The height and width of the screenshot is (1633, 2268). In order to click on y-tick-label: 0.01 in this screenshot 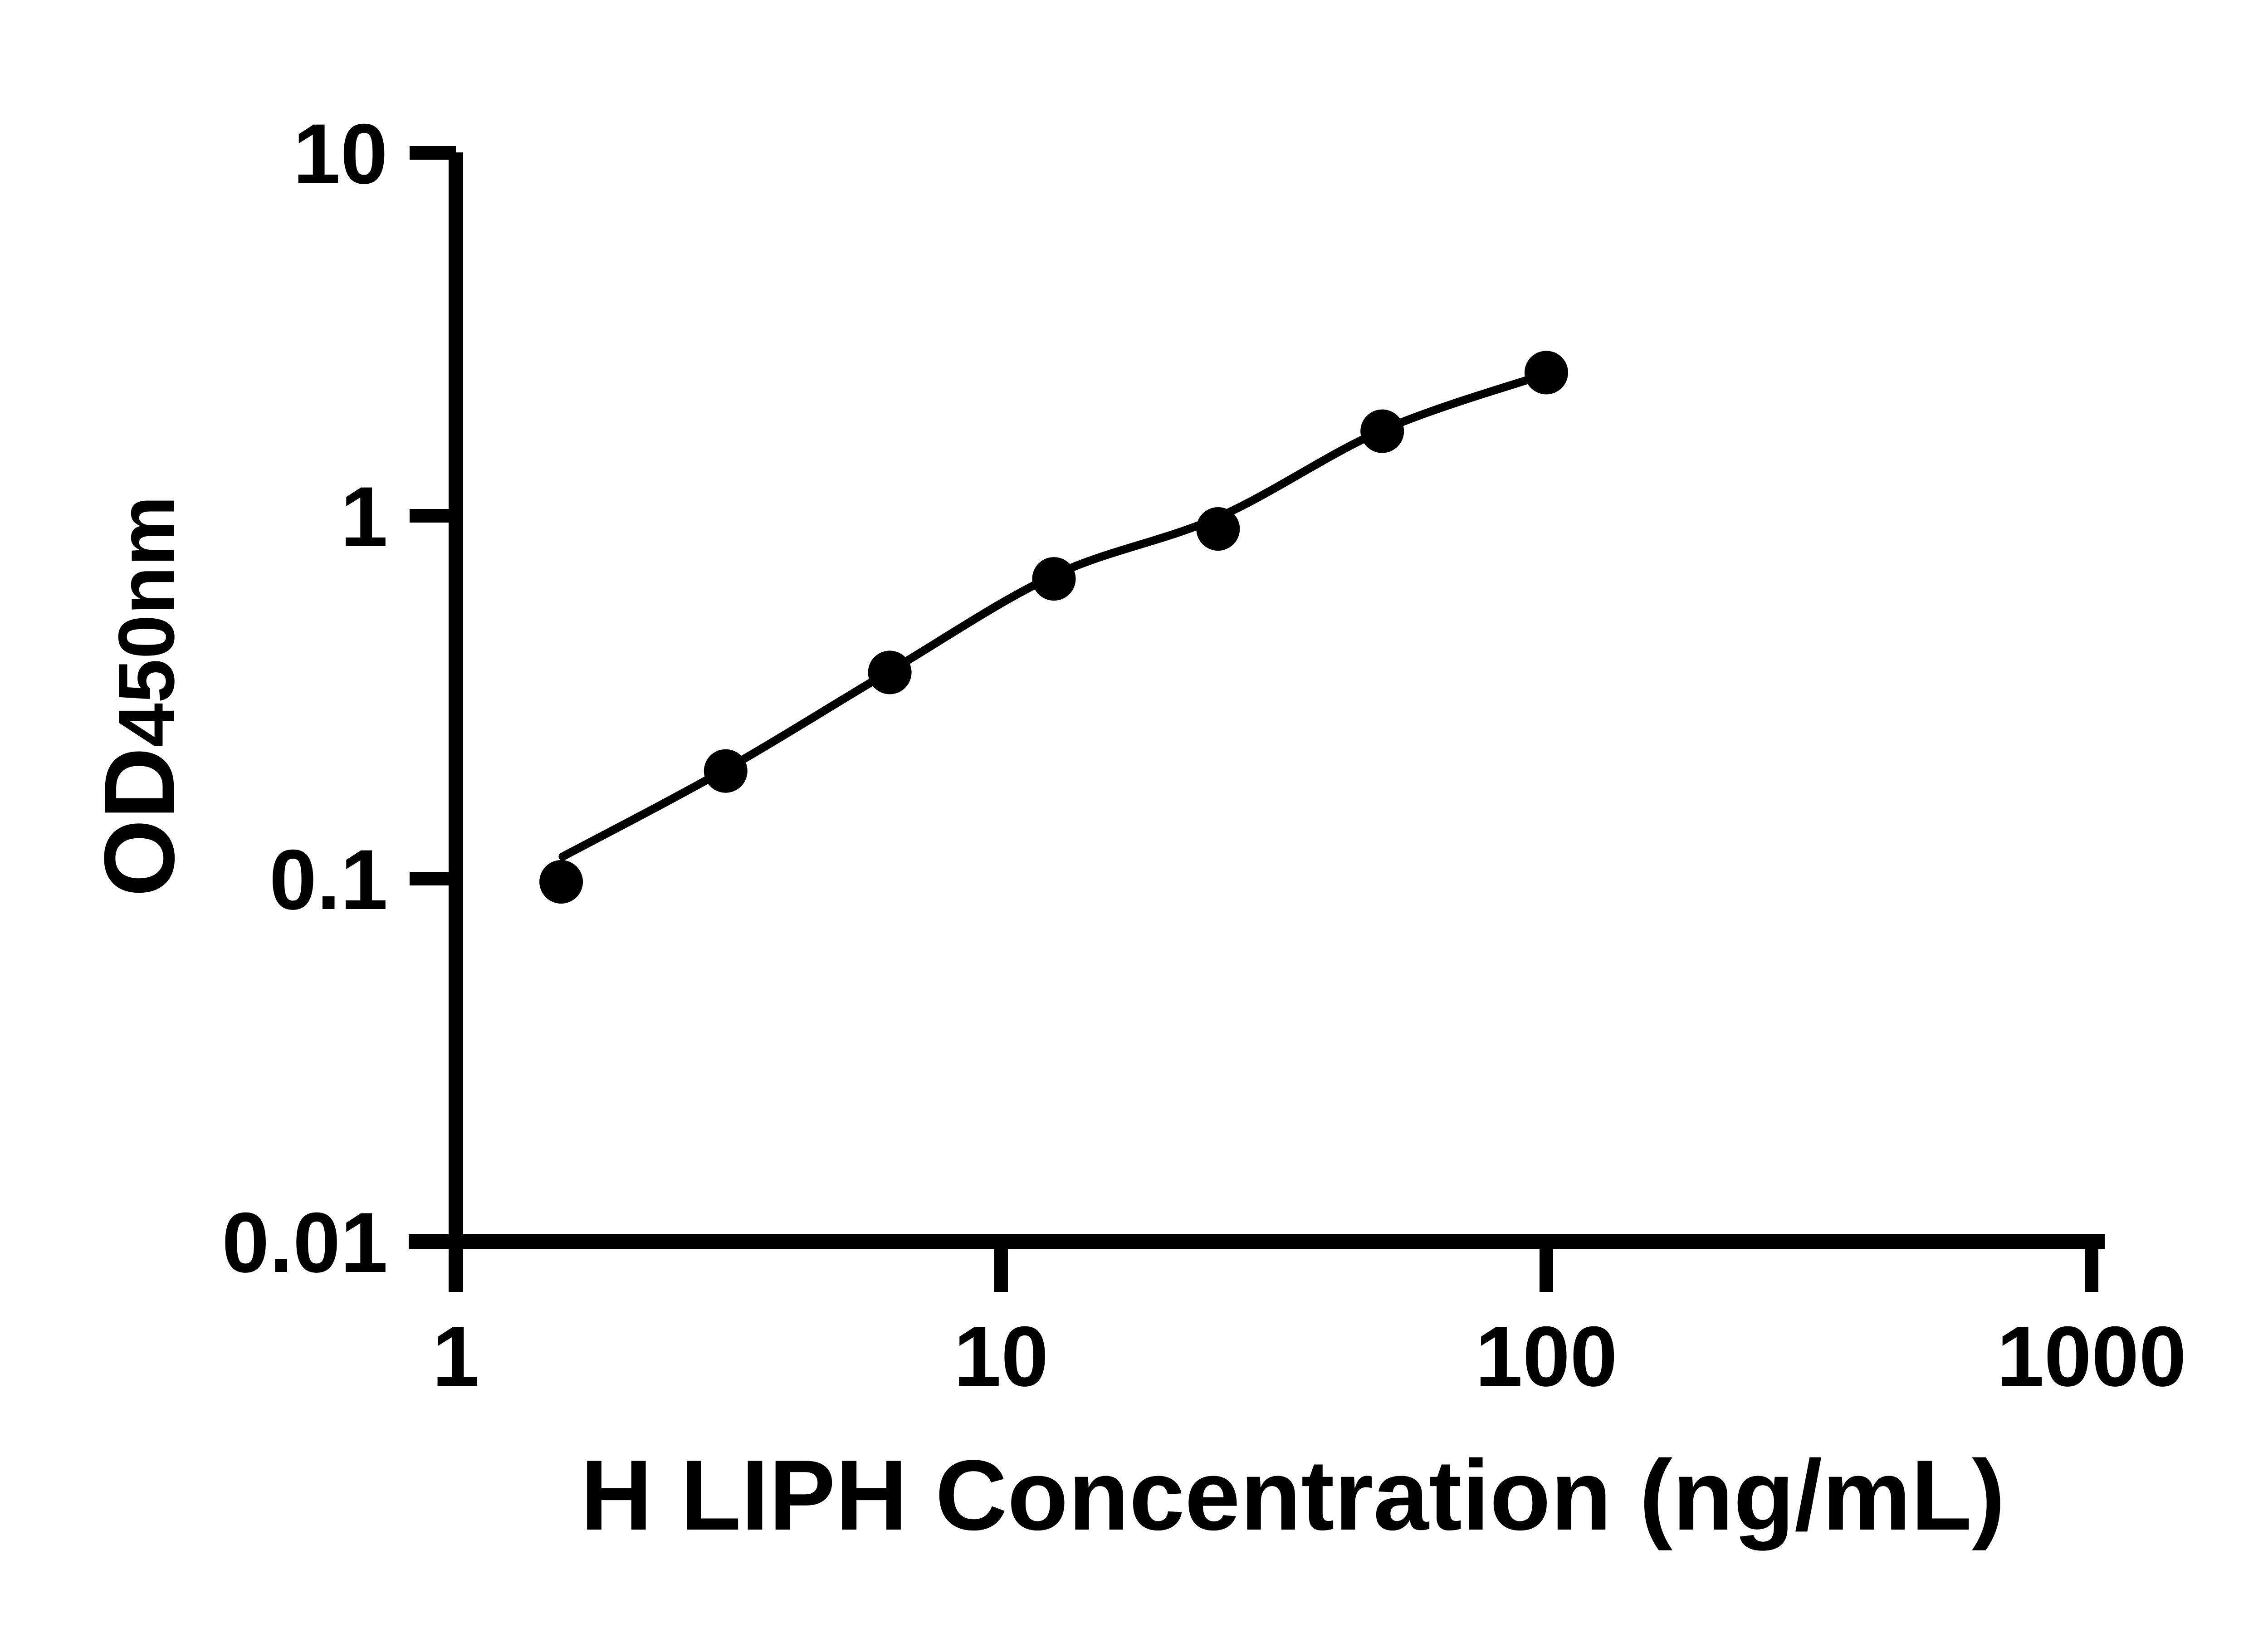, I will do `click(305, 1242)`.